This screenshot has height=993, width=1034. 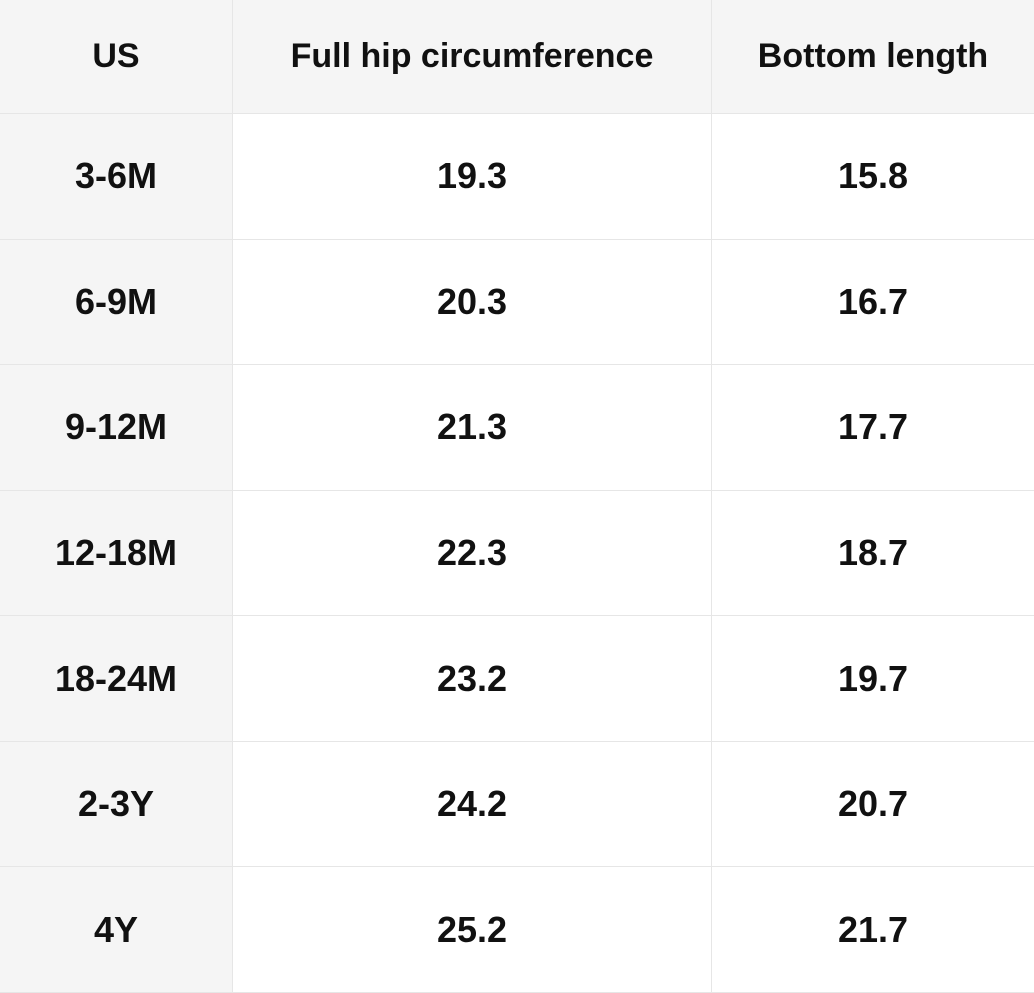 What do you see at coordinates (873, 805) in the screenshot?
I see `value-cell: 20.7` at bounding box center [873, 805].